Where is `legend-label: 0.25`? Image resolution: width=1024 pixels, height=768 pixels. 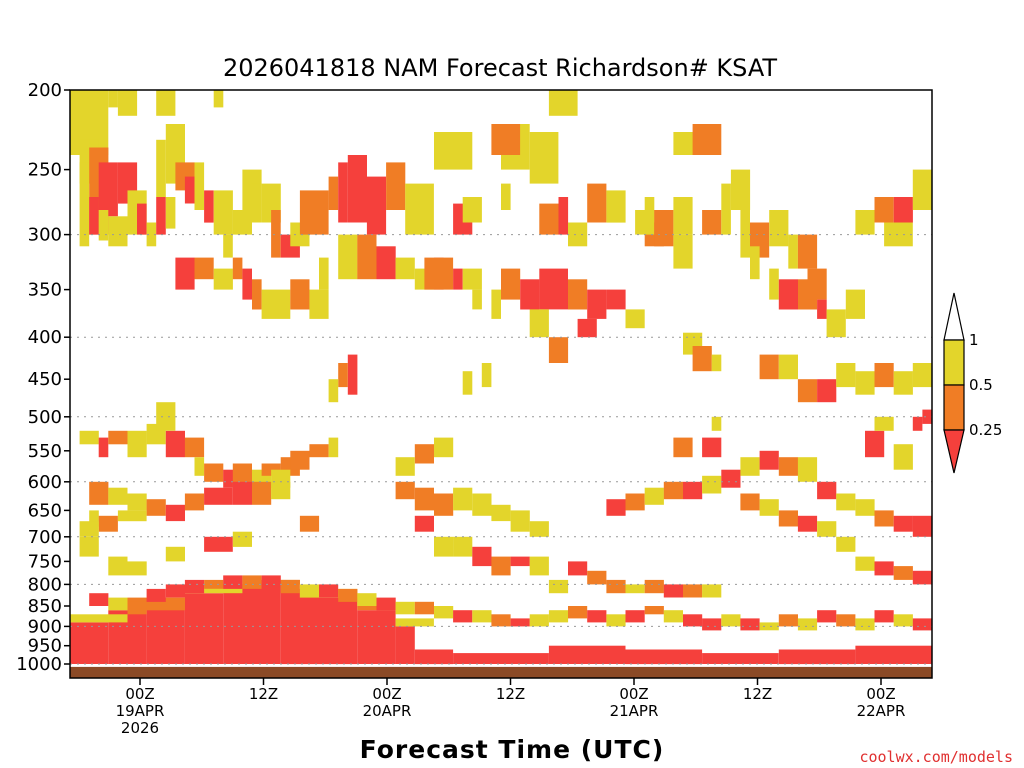 legend-label: 0.25 is located at coordinates (985, 430).